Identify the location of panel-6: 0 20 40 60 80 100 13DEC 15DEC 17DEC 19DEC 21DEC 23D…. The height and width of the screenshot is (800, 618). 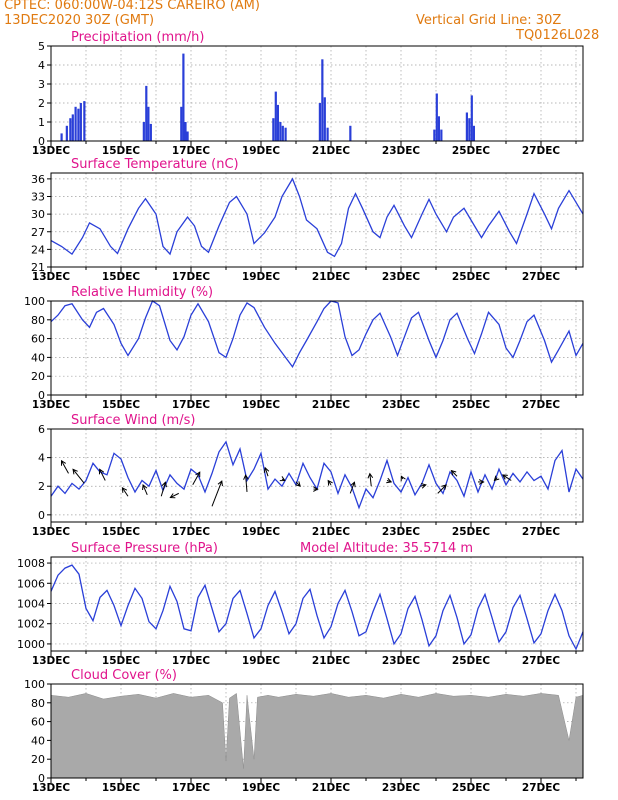
(304, 731).